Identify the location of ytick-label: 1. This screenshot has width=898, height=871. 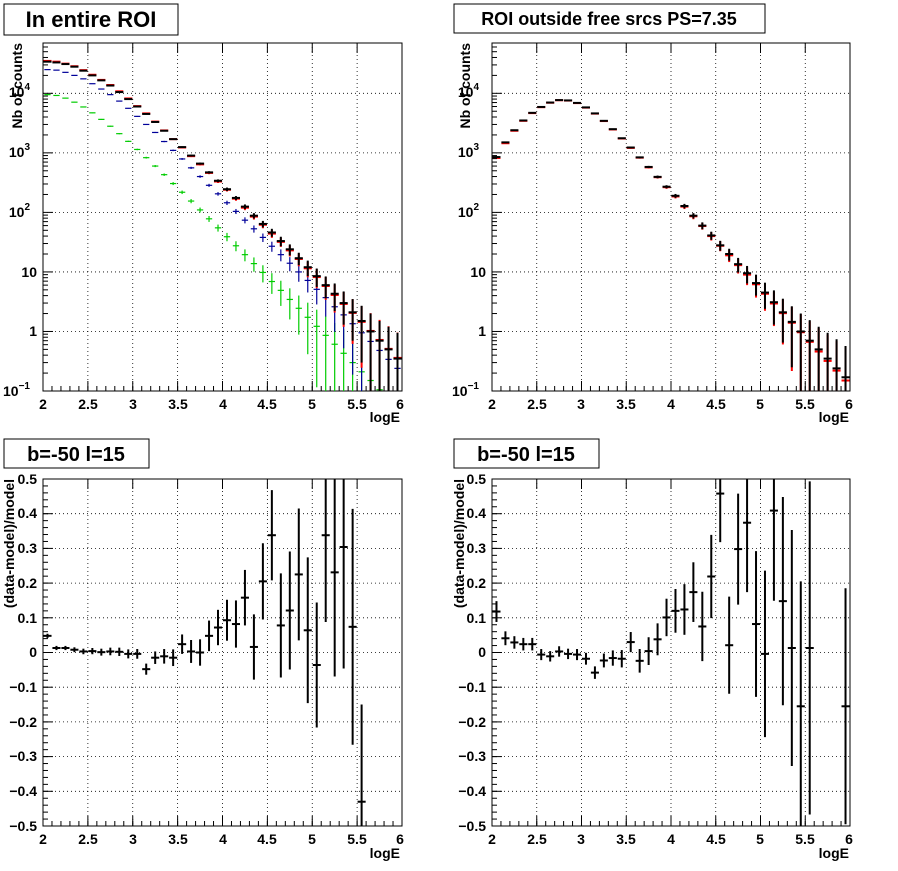
(33, 331).